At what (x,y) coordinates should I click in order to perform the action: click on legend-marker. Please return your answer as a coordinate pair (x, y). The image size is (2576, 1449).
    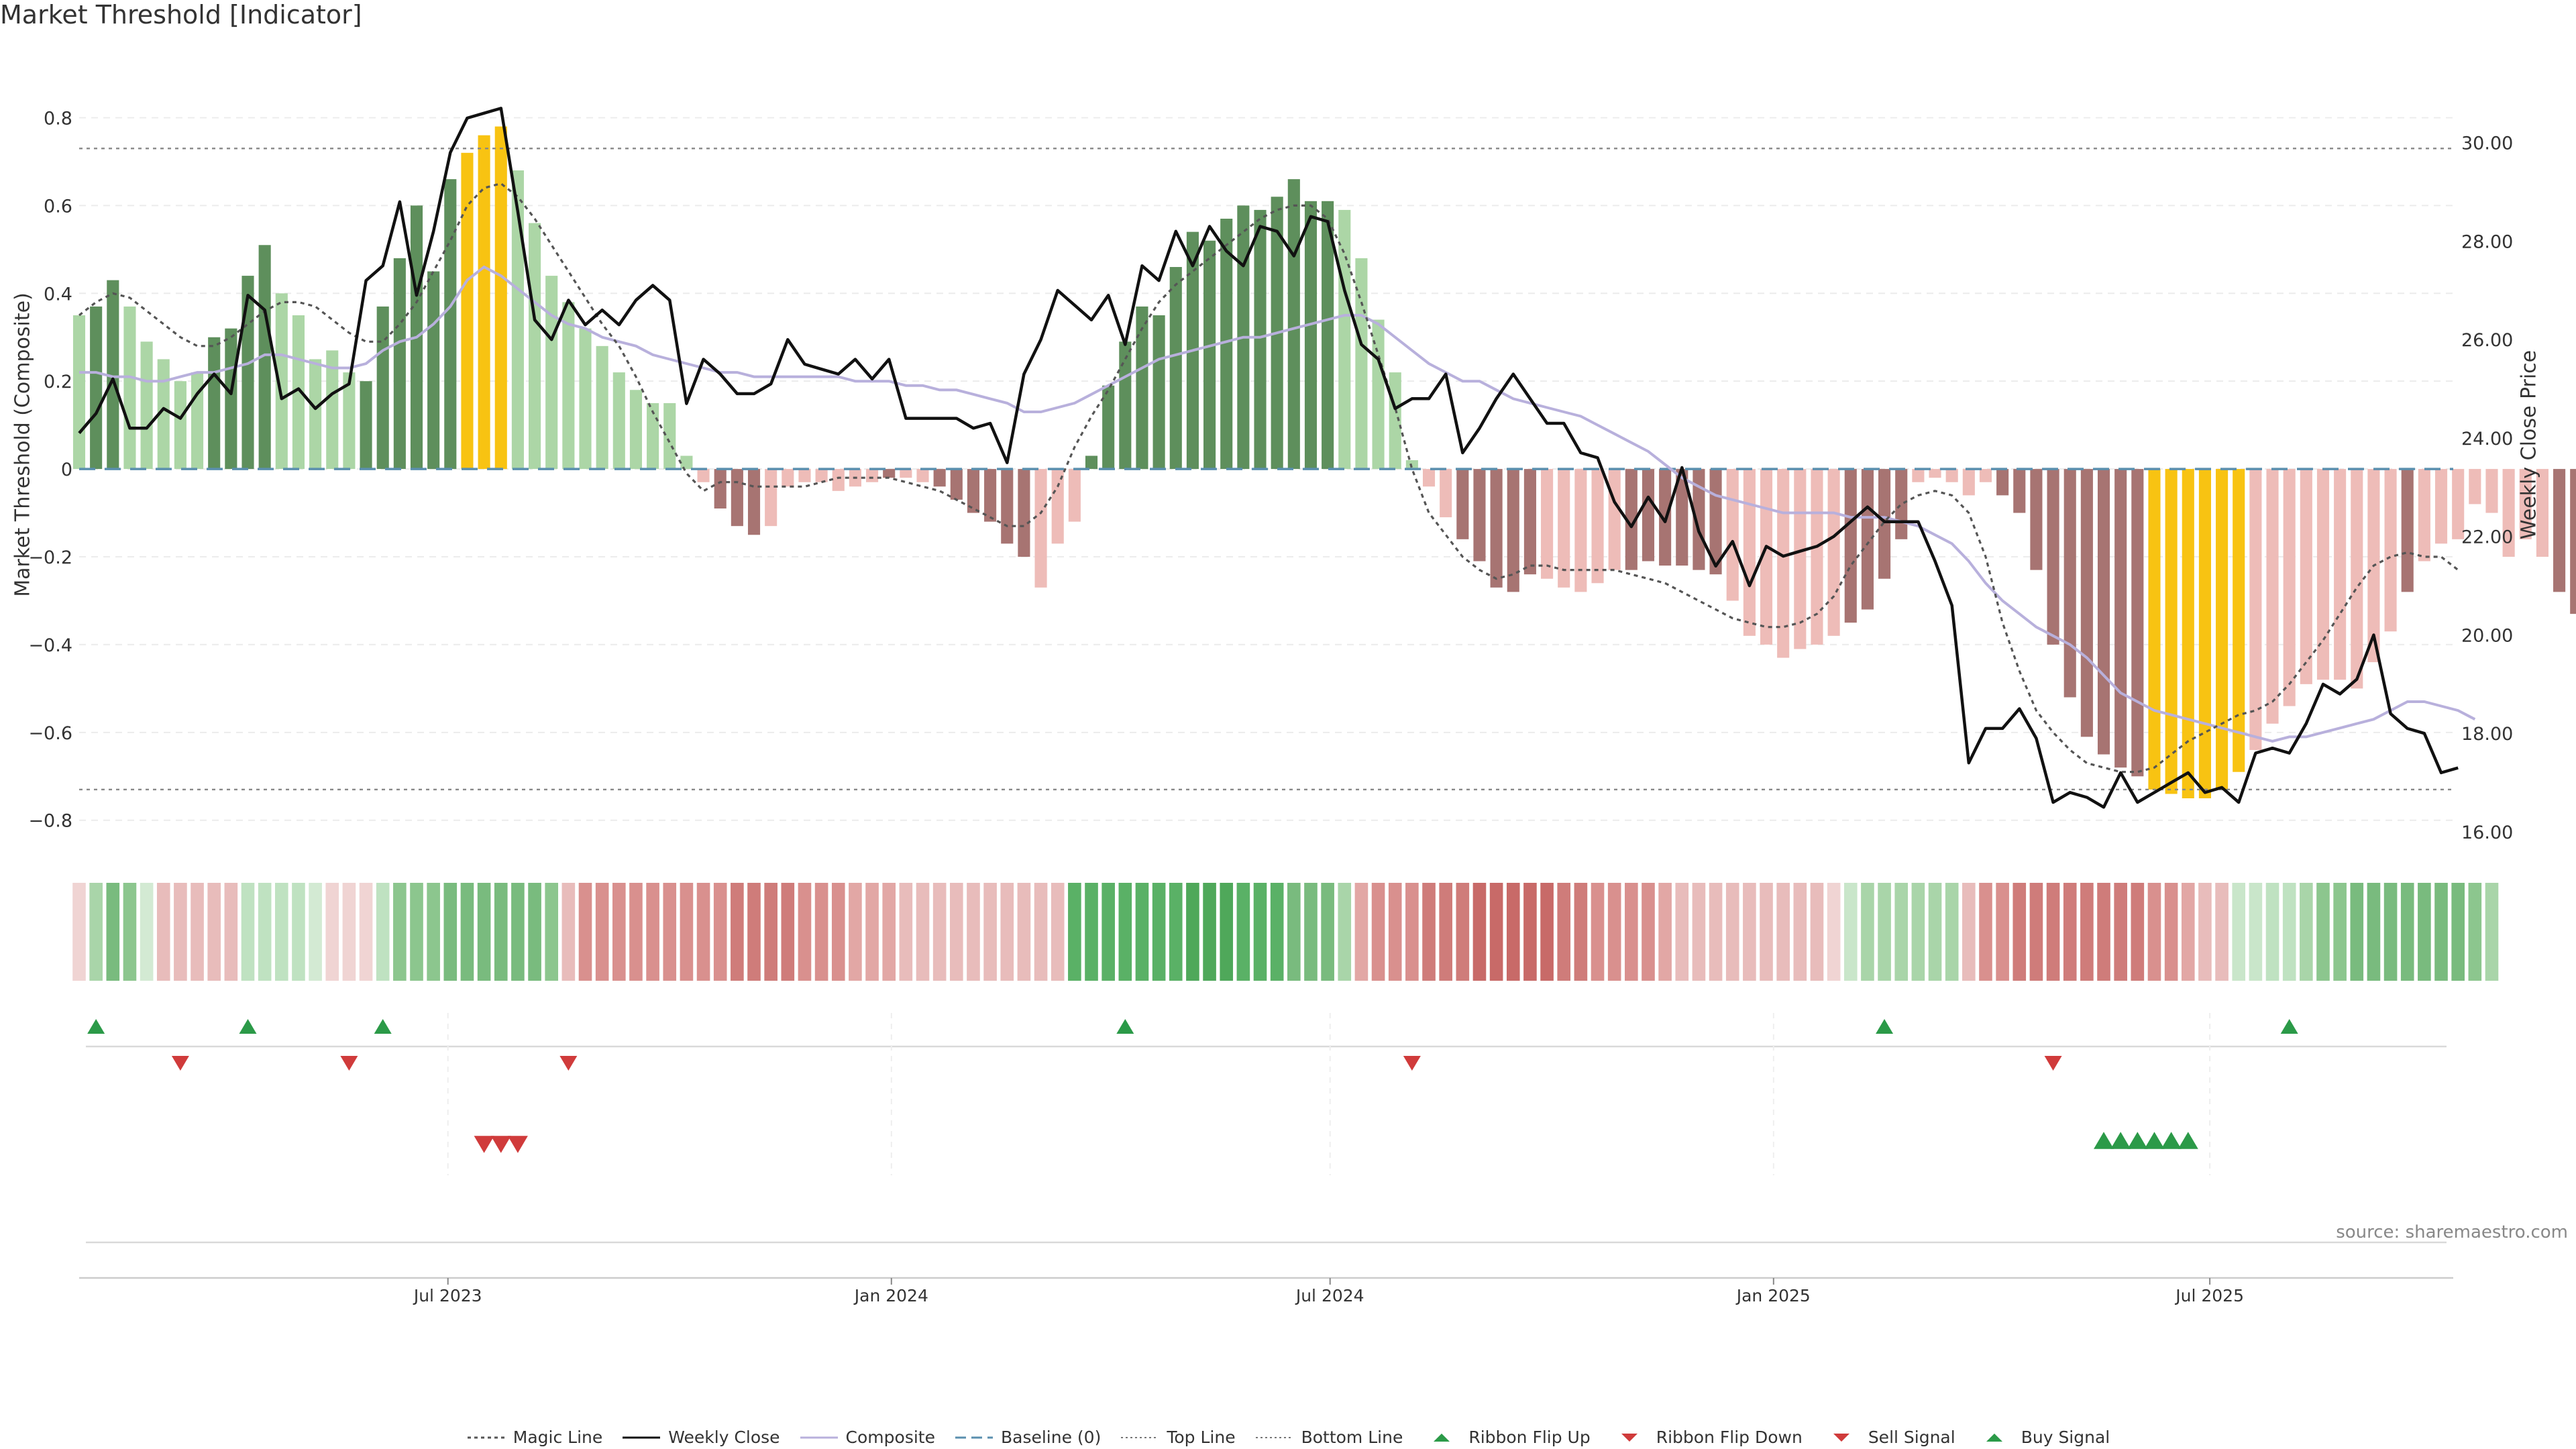
    Looking at the image, I should click on (1994, 1437).